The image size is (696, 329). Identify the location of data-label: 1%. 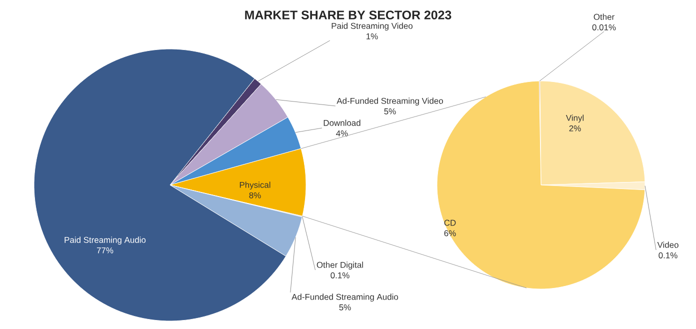
(372, 36).